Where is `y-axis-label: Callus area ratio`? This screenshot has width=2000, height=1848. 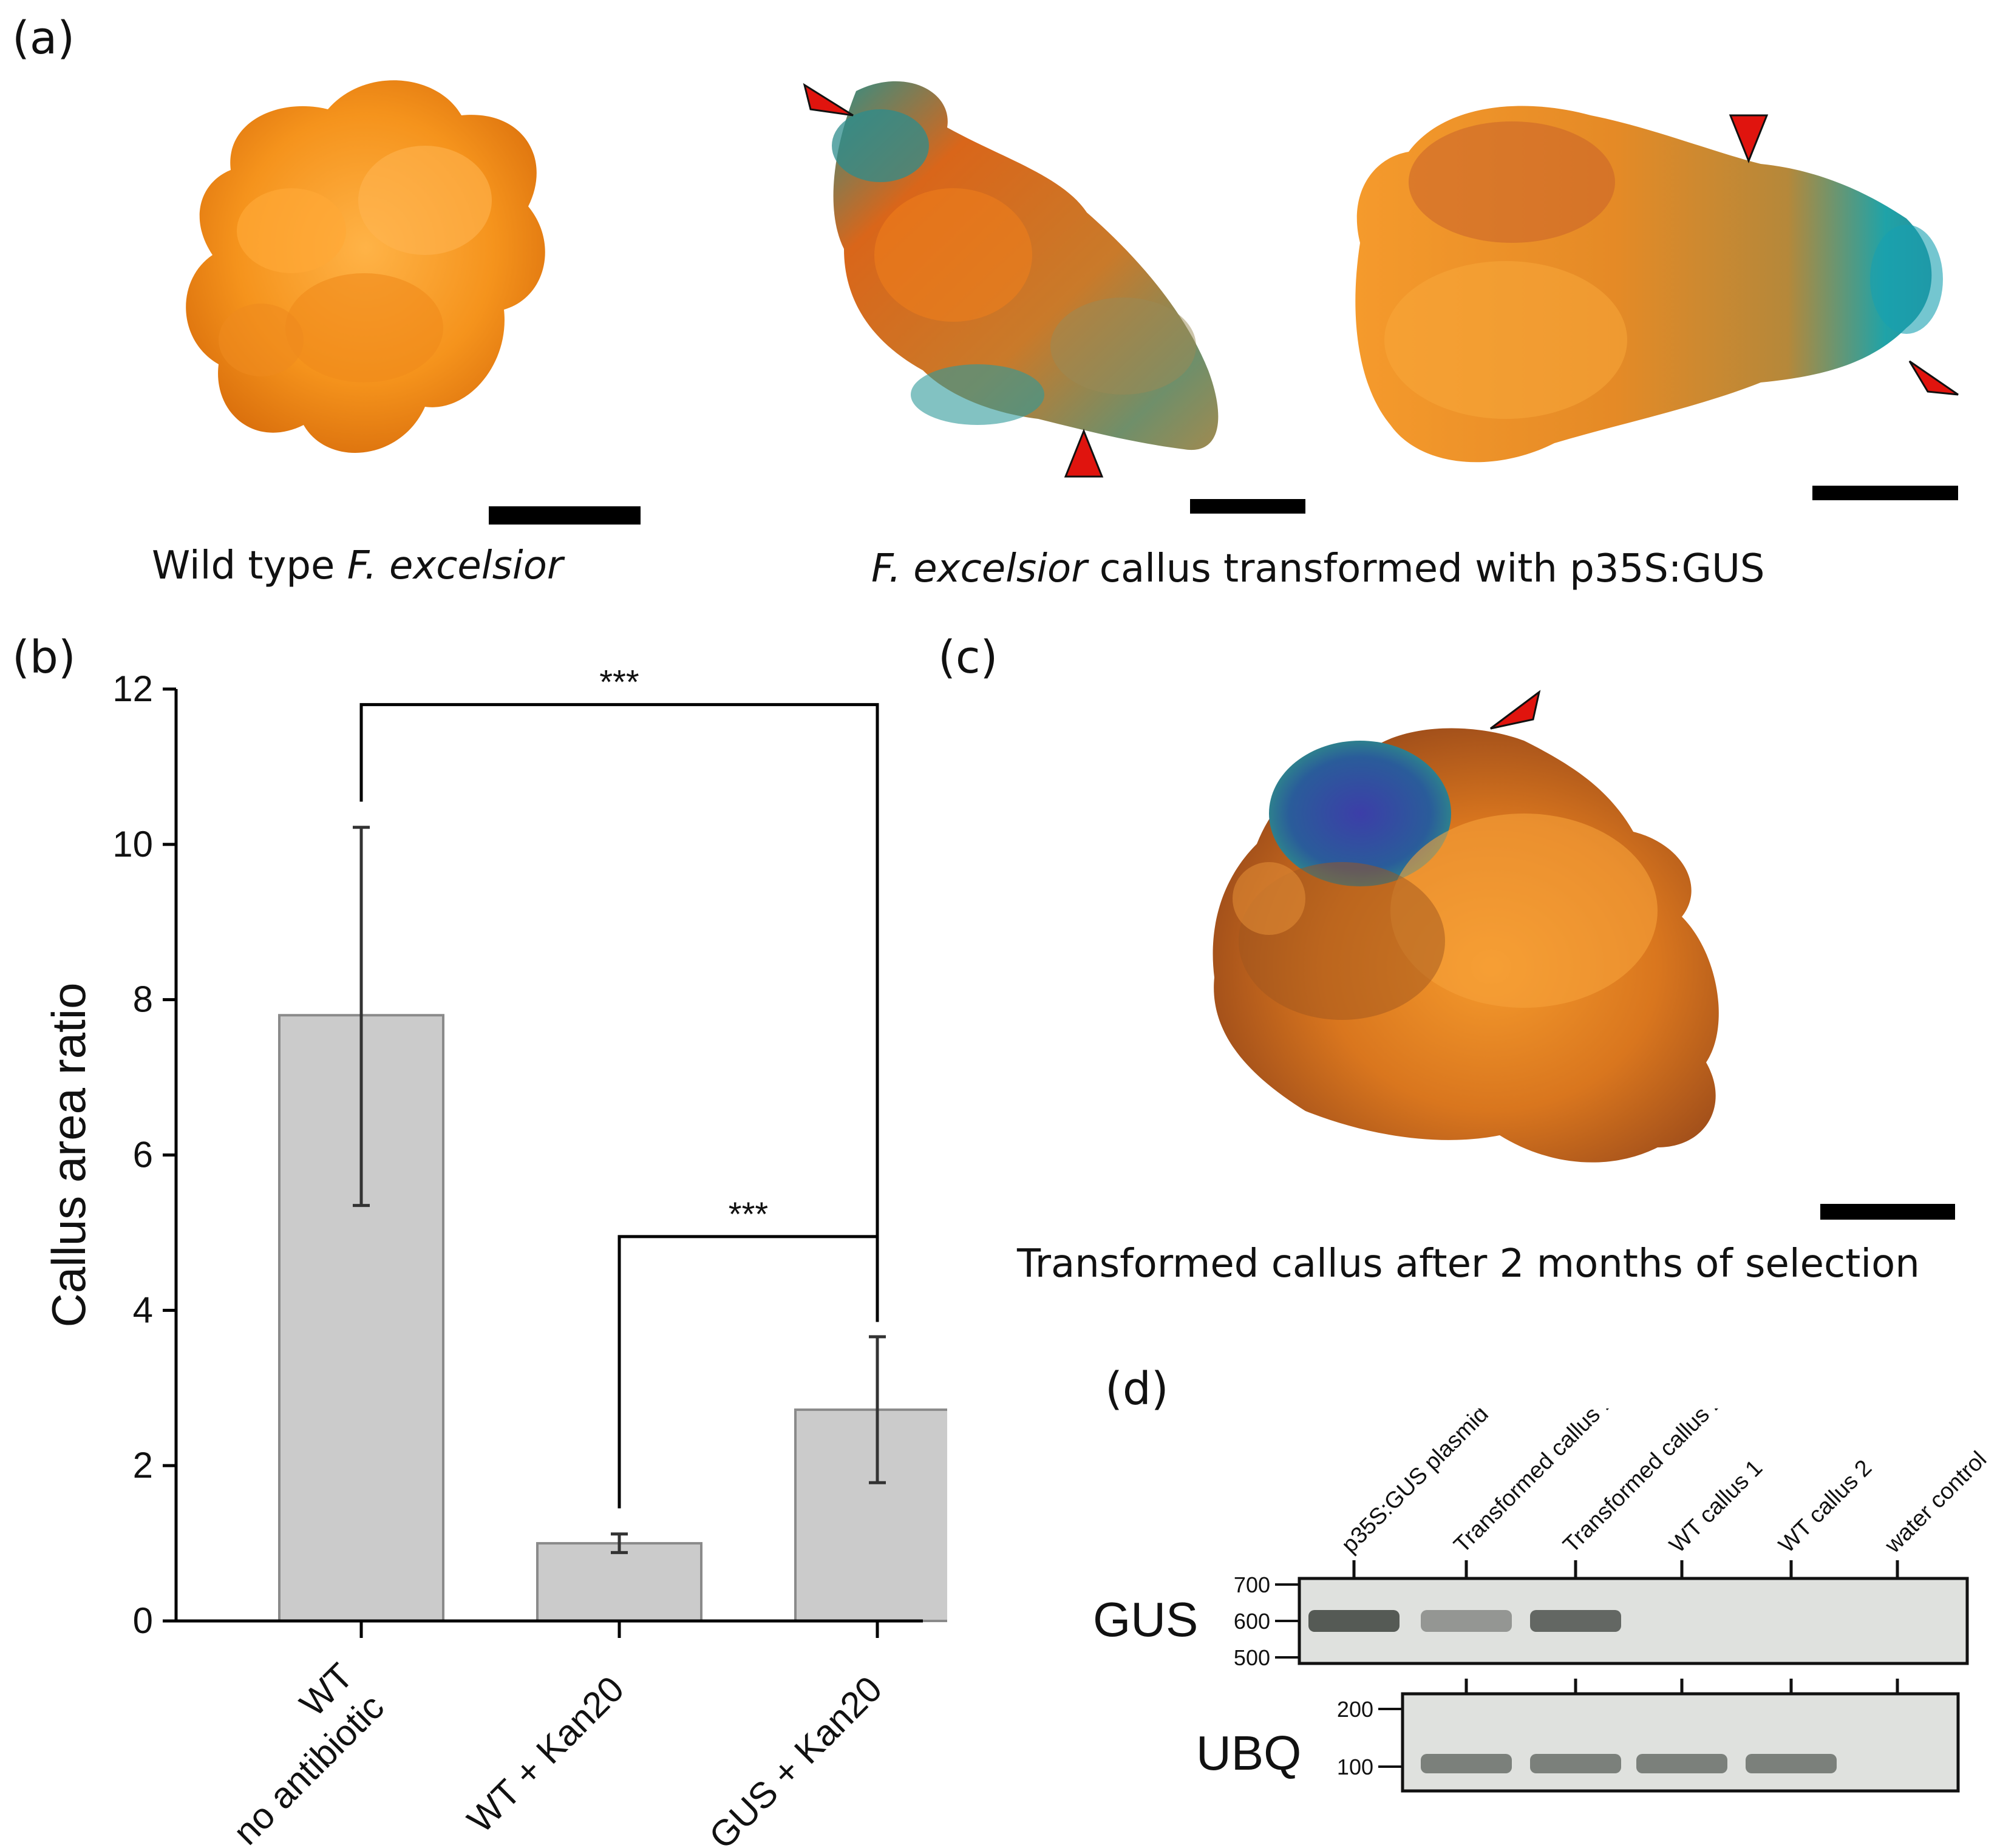 y-axis-label: Callus area ratio is located at coordinates (68, 1155).